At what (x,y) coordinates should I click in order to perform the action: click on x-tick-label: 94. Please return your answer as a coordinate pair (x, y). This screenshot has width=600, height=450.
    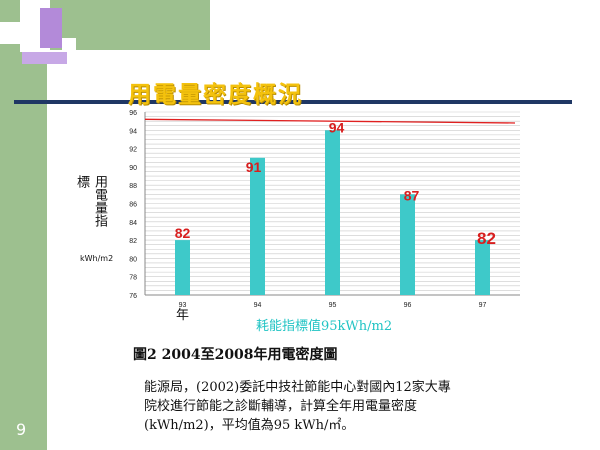
    Looking at the image, I should click on (258, 305).